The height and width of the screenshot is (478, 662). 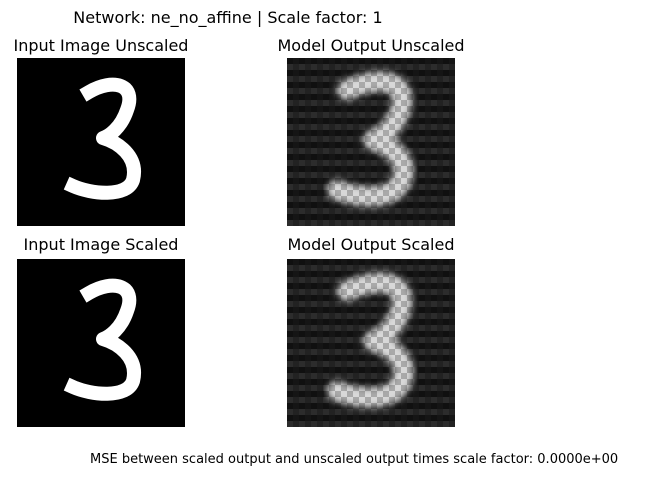 What do you see at coordinates (101, 343) in the screenshot?
I see `input-image-scaled` at bounding box center [101, 343].